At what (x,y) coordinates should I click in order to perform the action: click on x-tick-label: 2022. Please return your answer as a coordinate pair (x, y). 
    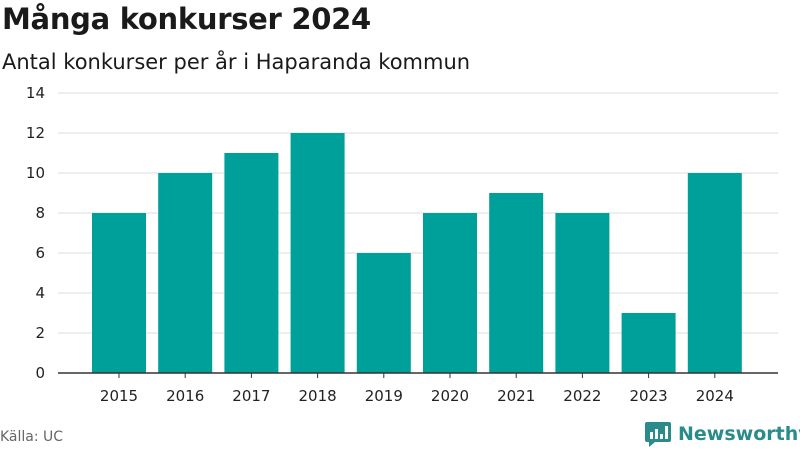
    Looking at the image, I should click on (582, 396).